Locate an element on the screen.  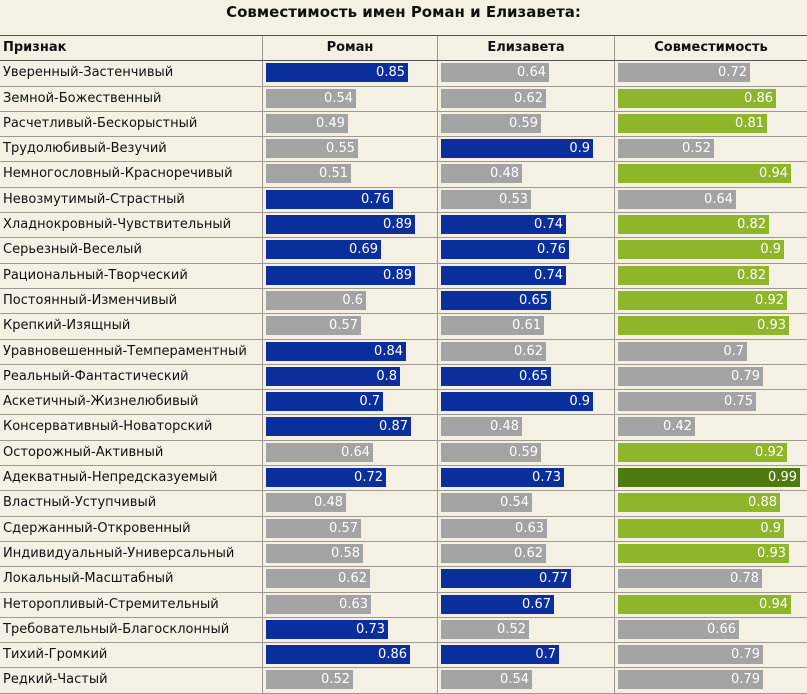
trait-label: Немногословный-Красноречивый is located at coordinates (131, 174).